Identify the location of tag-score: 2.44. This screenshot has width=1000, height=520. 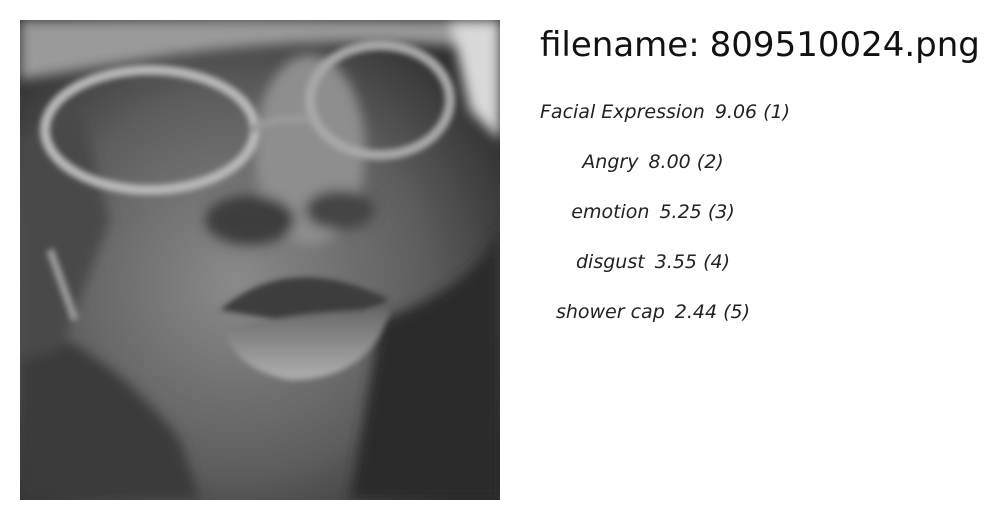
(696, 312).